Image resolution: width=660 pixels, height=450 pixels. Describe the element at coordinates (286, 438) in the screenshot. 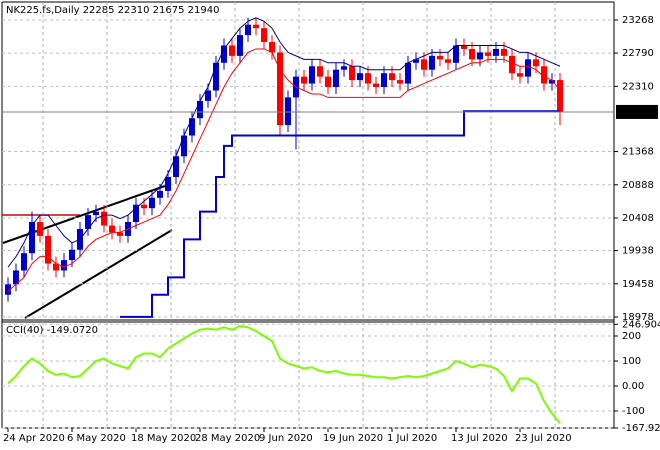

I see `x-tick-label: 9 Jun 2020` at that location.